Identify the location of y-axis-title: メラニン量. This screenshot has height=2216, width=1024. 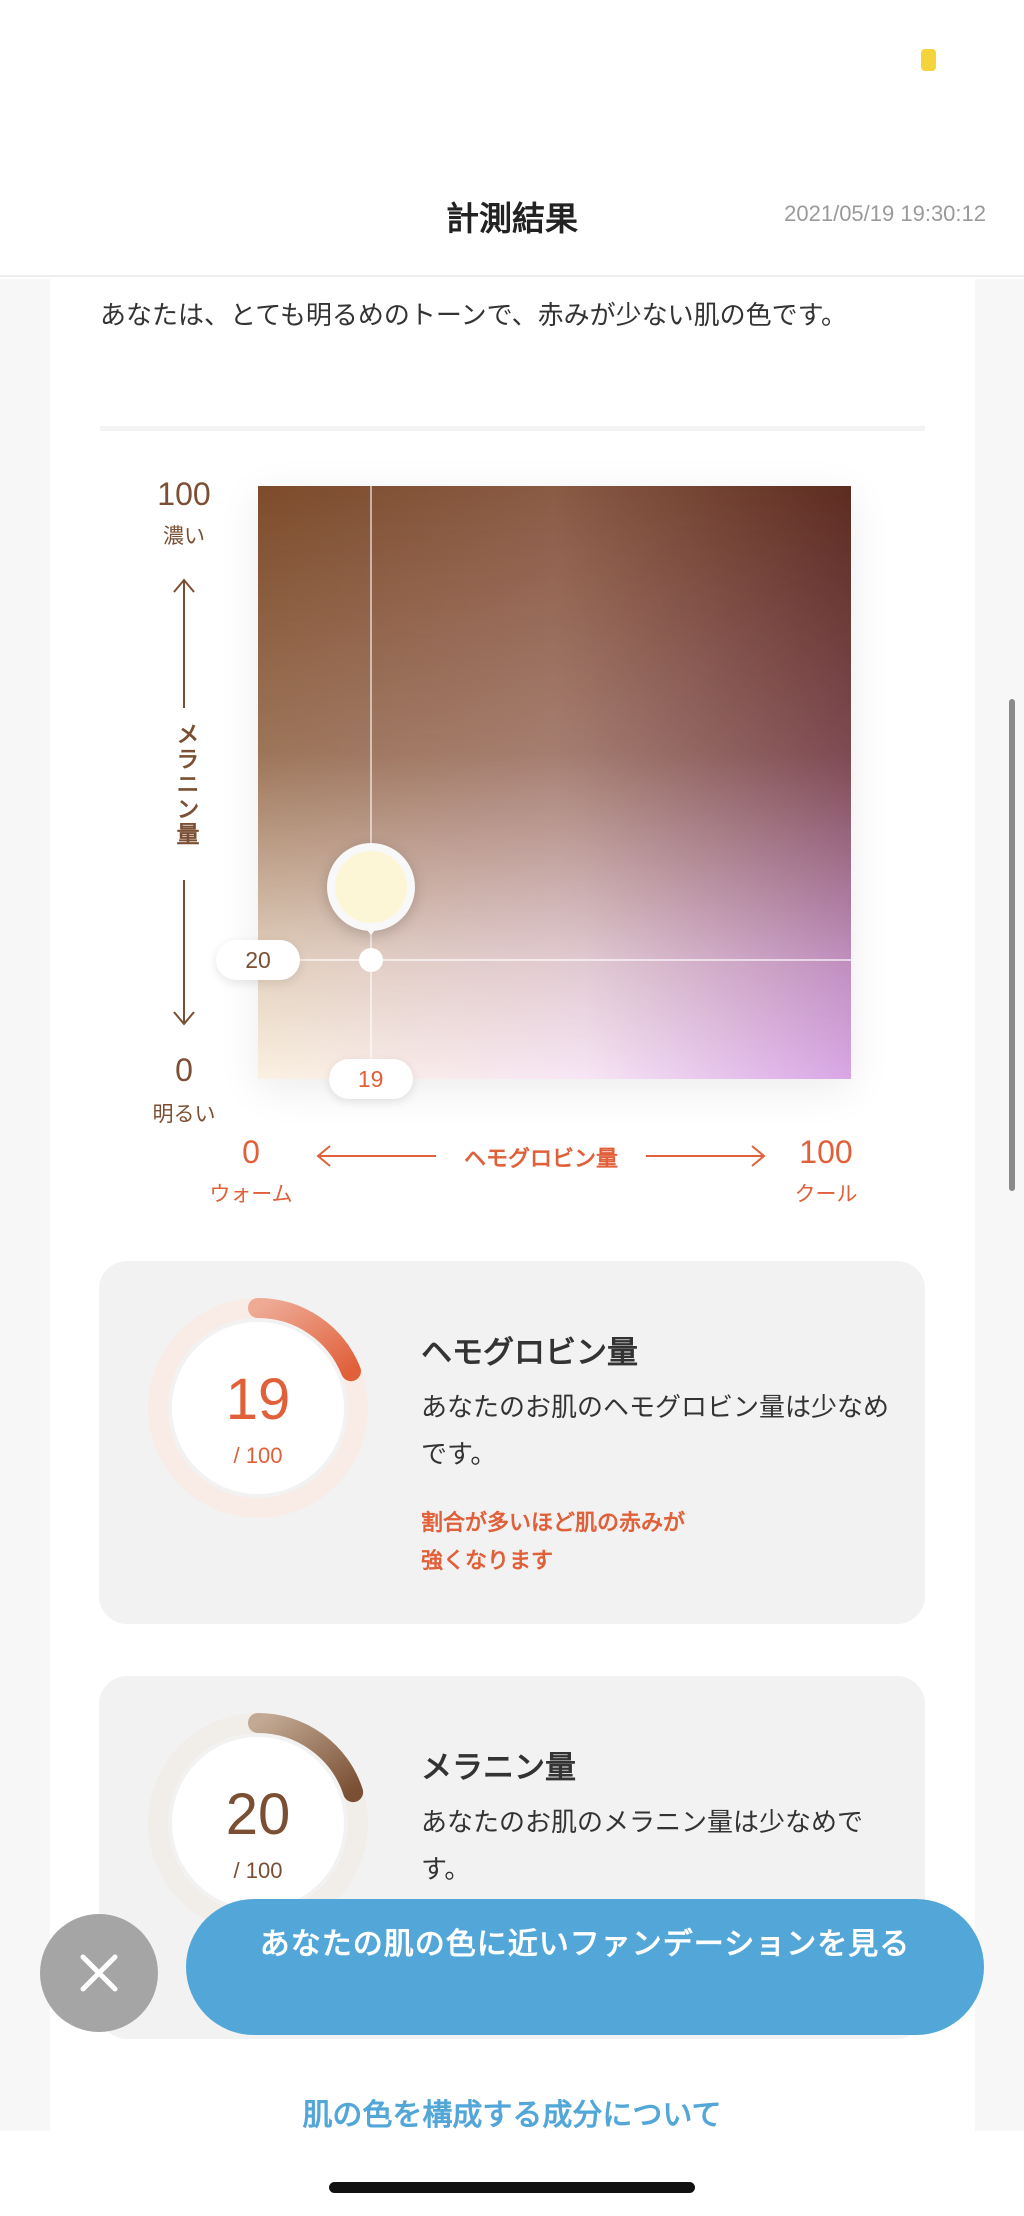
(185, 784).